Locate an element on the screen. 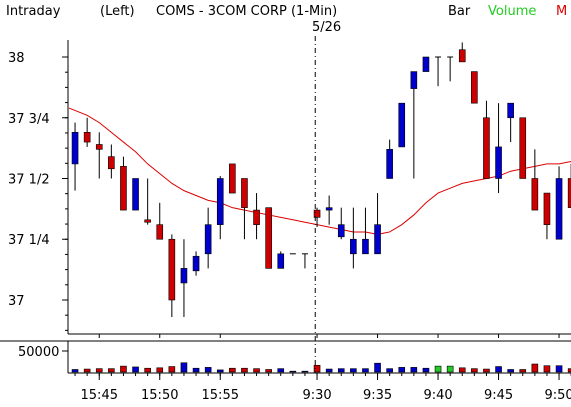 The width and height of the screenshot is (571, 407). time-tick-label: 15:45 is located at coordinates (99, 395).